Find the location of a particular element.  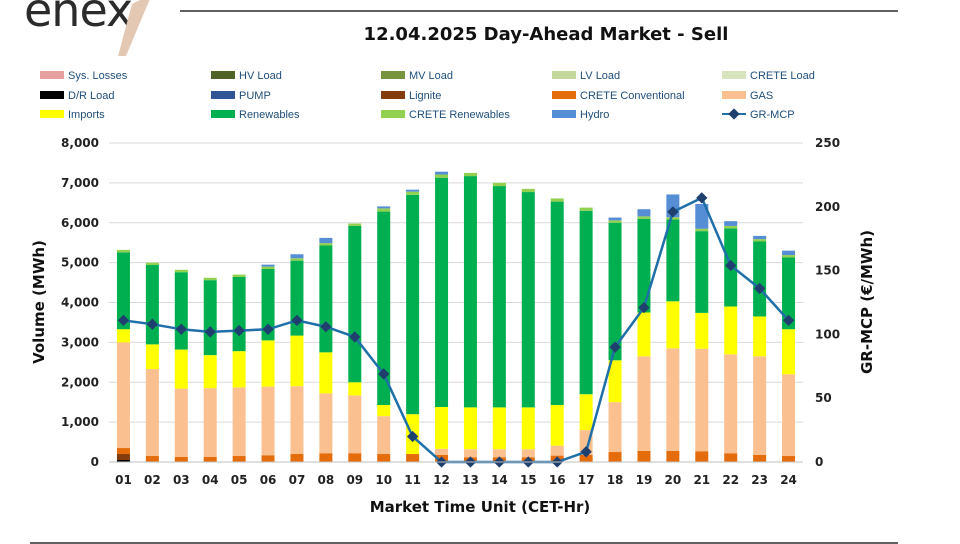

y-tick-label: 7,000 is located at coordinates (80, 183).